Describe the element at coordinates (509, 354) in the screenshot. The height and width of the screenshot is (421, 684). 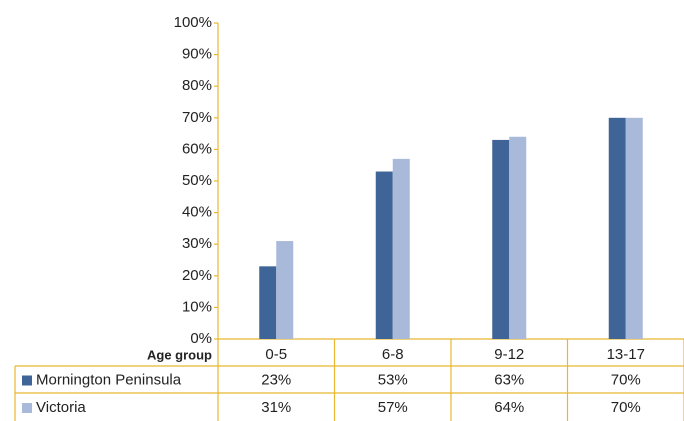
I see `x-tick-label: 9-12` at that location.